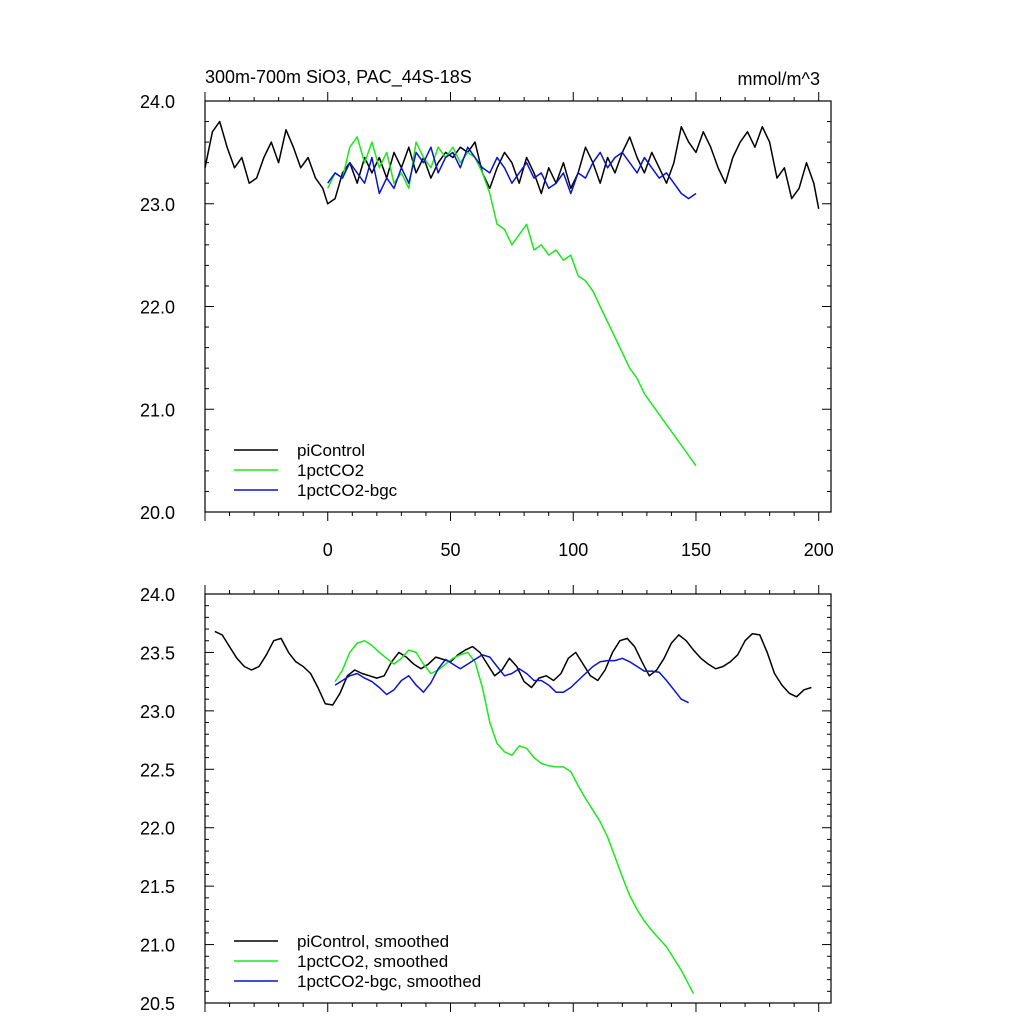 The height and width of the screenshot is (1024, 1024). Describe the element at coordinates (819, 550) in the screenshot. I see `x-tick-label: 200` at that location.